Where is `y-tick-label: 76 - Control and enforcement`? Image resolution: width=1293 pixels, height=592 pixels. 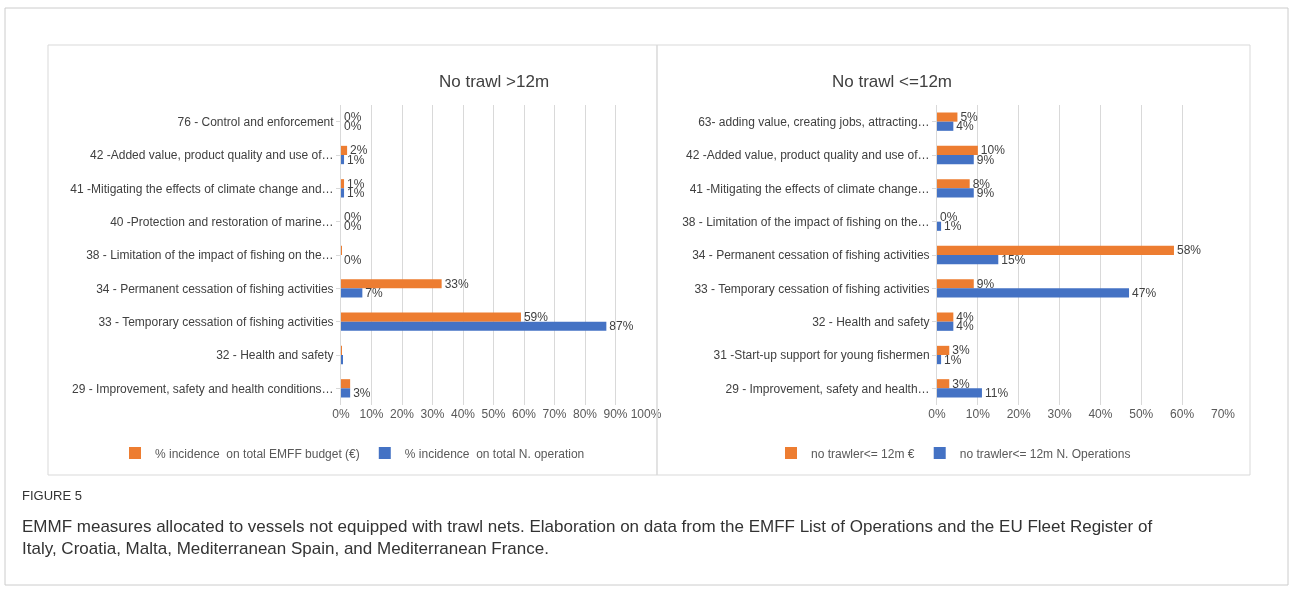
y-tick-label: 76 - Control and enforcement is located at coordinates (256, 121).